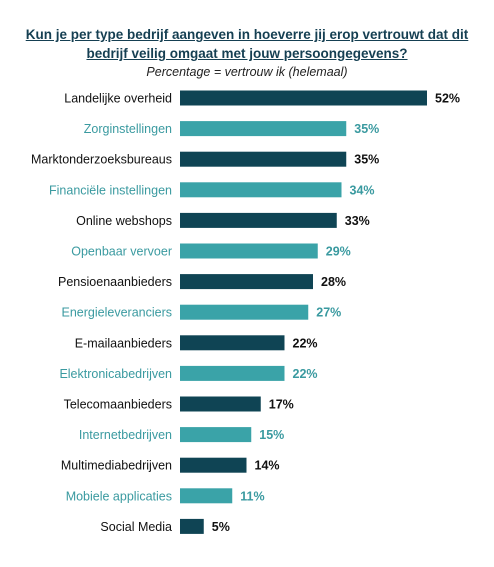  I want to click on category-label: Marktonderzoeksbureaus, so click(101, 160).